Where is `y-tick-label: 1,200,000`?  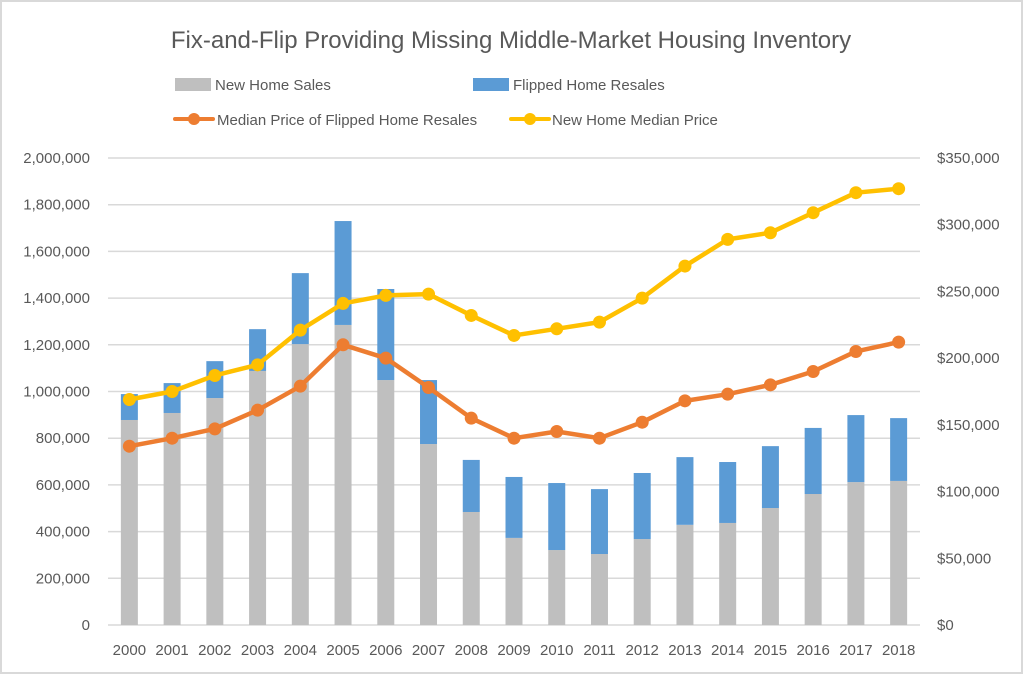
y-tick-label: 1,200,000 is located at coordinates (56, 345).